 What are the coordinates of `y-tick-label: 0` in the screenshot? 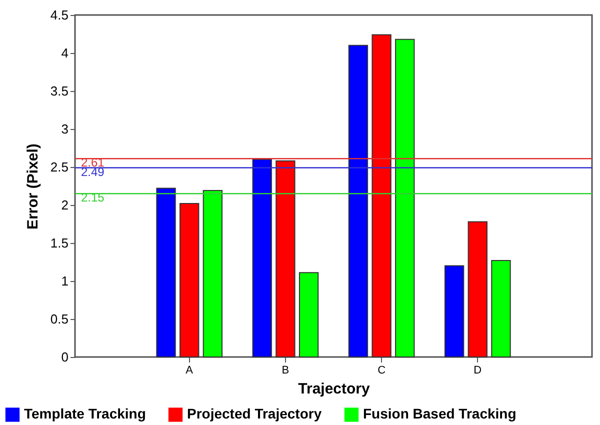 It's located at (64, 357).